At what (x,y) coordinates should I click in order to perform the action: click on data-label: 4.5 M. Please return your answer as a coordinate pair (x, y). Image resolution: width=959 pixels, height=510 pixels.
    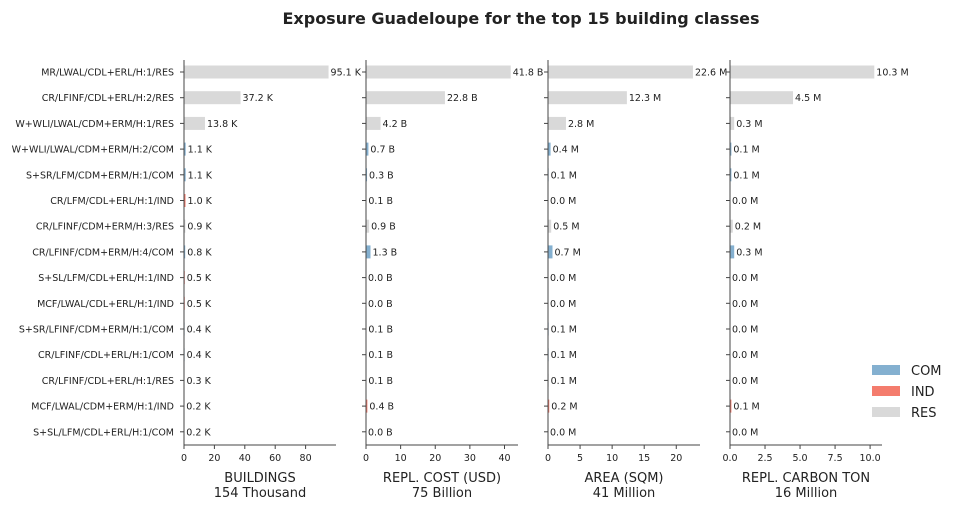
    Looking at the image, I should click on (808, 98).